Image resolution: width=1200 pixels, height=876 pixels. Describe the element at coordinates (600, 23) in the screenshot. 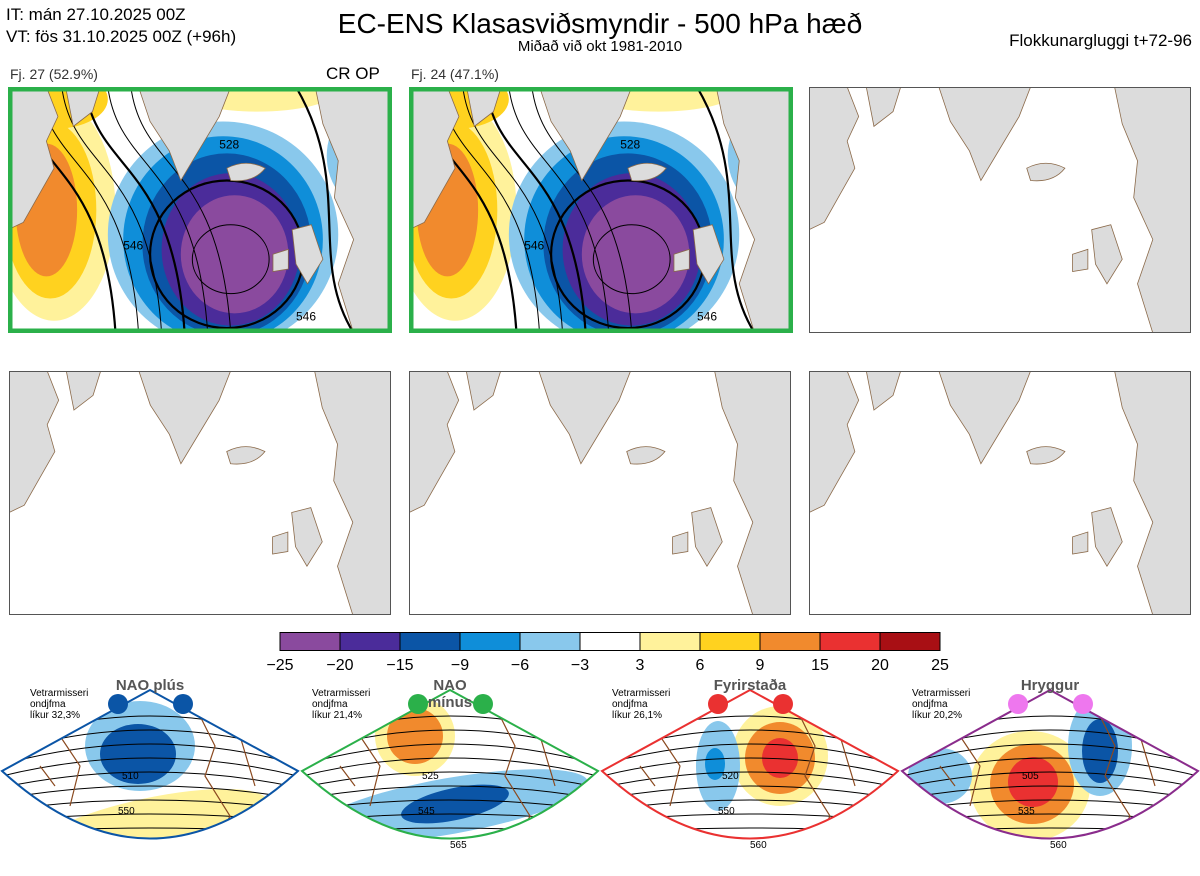

I see `page-title: EC-ENS Klasasviðsmyndir - 500 hPa hæð` at that location.